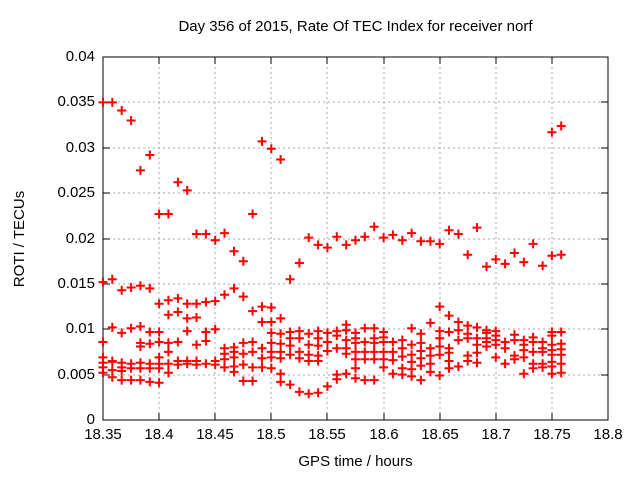  What do you see at coordinates (80, 147) in the screenshot?
I see `y-tick-label: 0.03` at bounding box center [80, 147].